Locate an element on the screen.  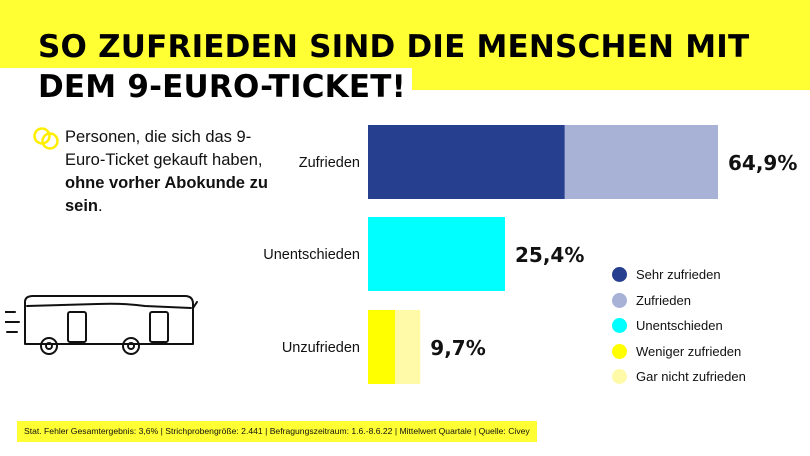
bar-unentschieden-unentschieden is located at coordinates (436, 254).